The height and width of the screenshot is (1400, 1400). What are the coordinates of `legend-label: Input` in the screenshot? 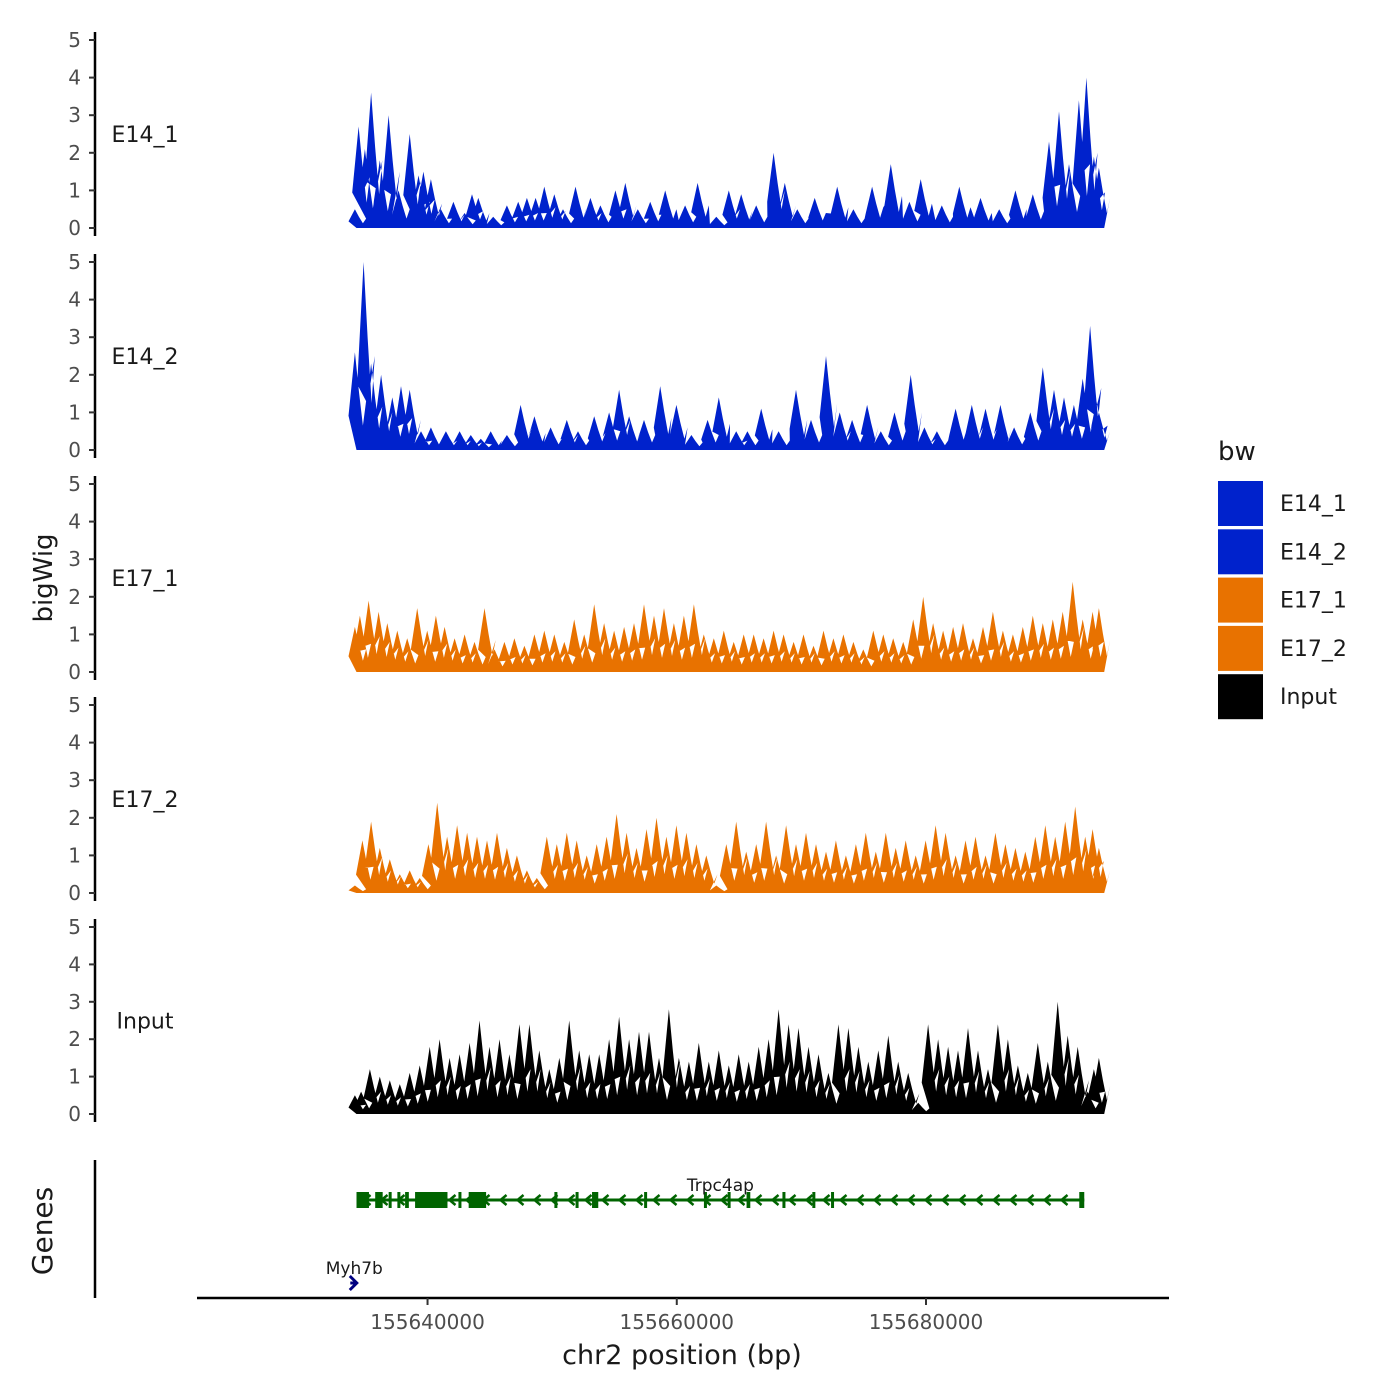 It's located at (1308, 697).